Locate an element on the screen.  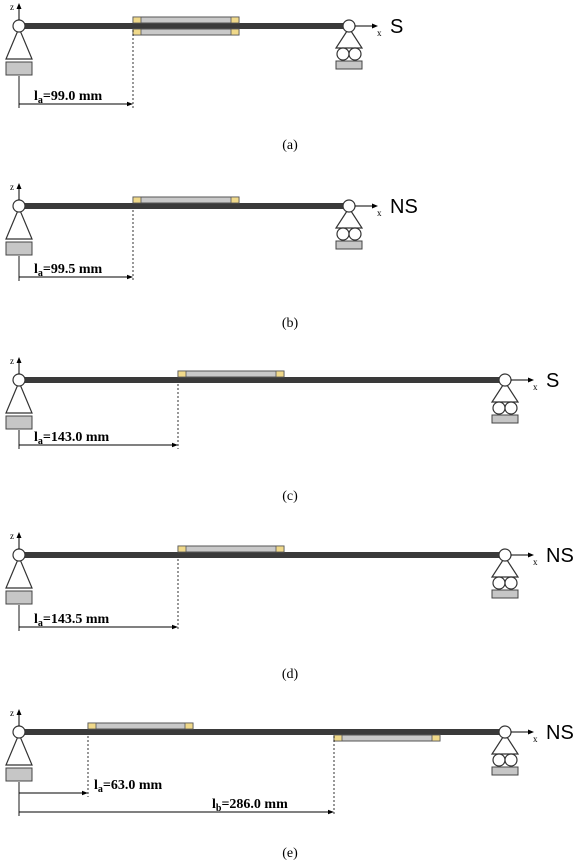
dimension-value: =63.0 mm is located at coordinates (133, 785).